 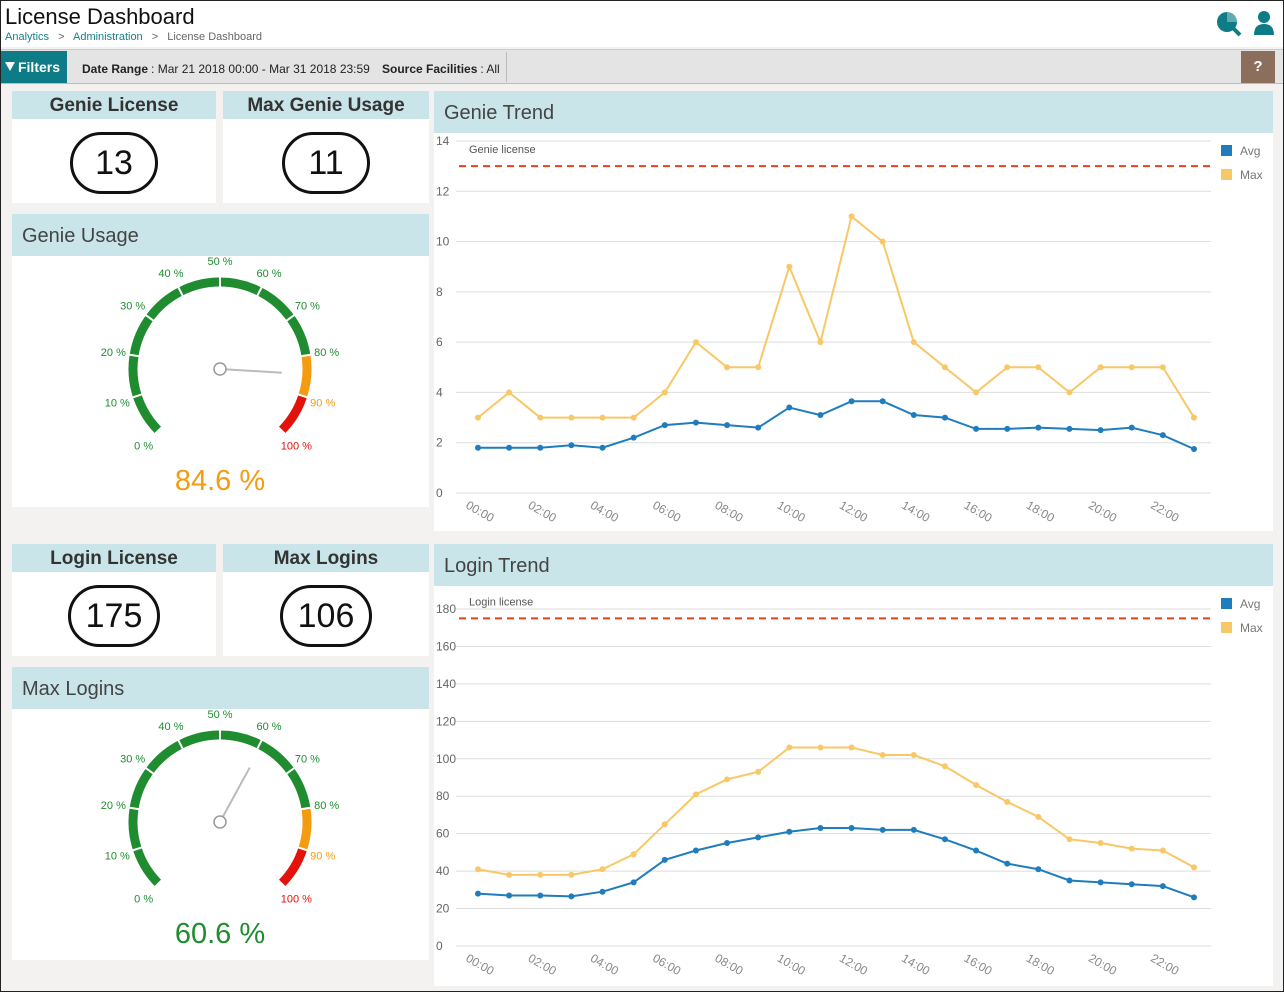 I want to click on kpi-value: 106, so click(x=326, y=616).